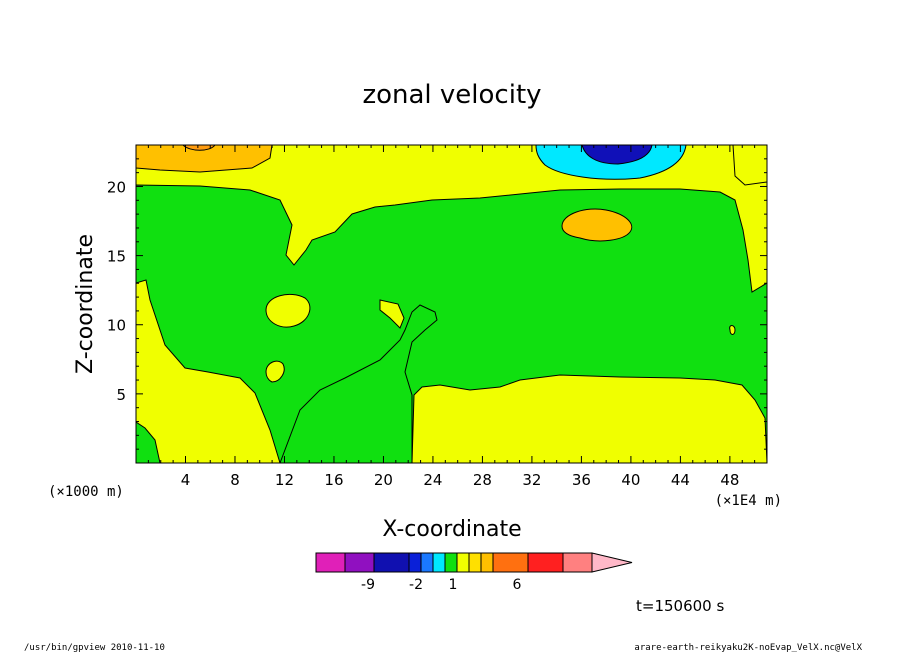 The image size is (904, 654). What do you see at coordinates (729, 480) in the screenshot?
I see `x-tick-label: 48` at bounding box center [729, 480].